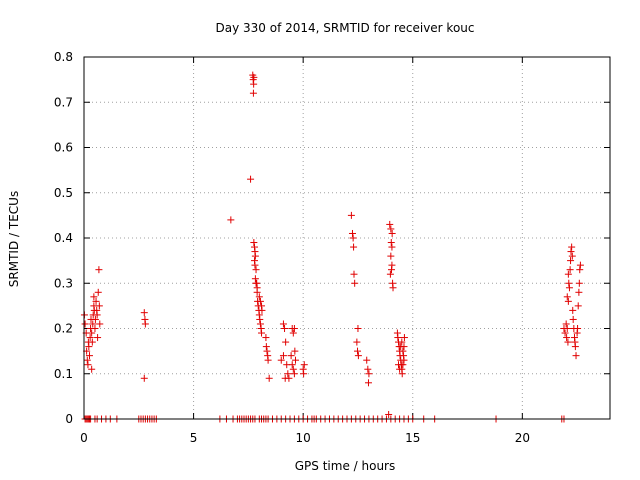 The image size is (640, 480). I want to click on y-tick-label: 0, so click(69, 419).